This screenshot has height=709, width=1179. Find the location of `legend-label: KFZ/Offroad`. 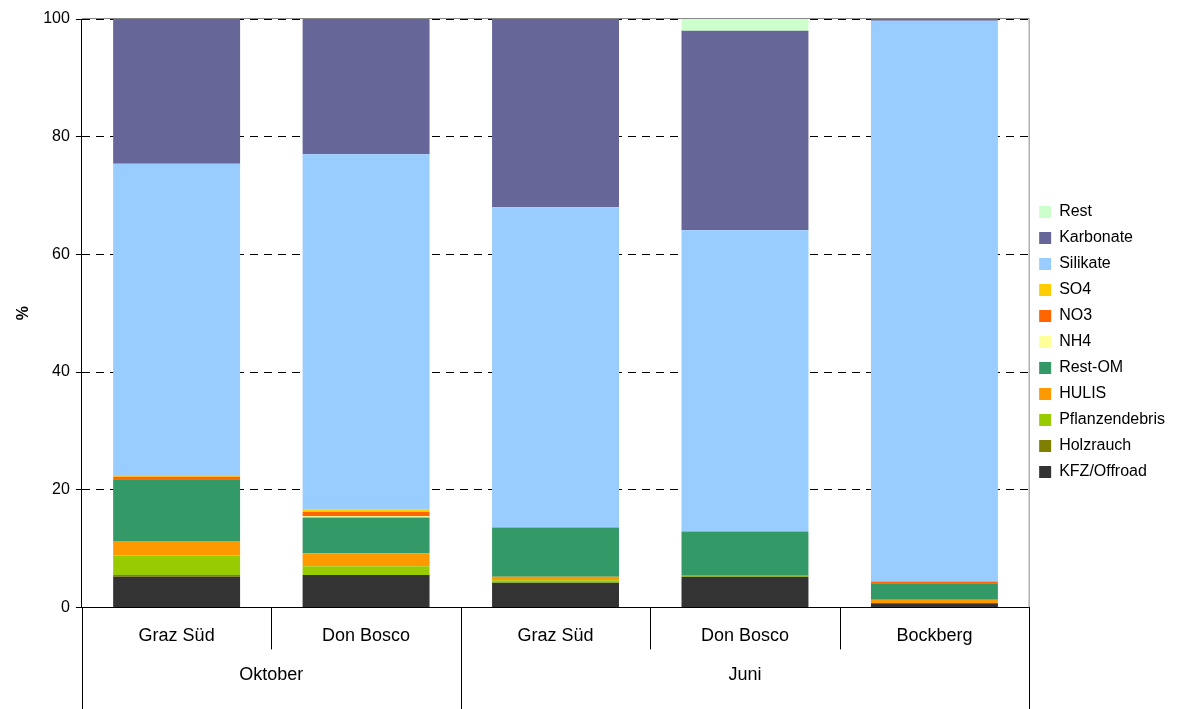

legend-label: KFZ/Offroad is located at coordinates (1103, 471).